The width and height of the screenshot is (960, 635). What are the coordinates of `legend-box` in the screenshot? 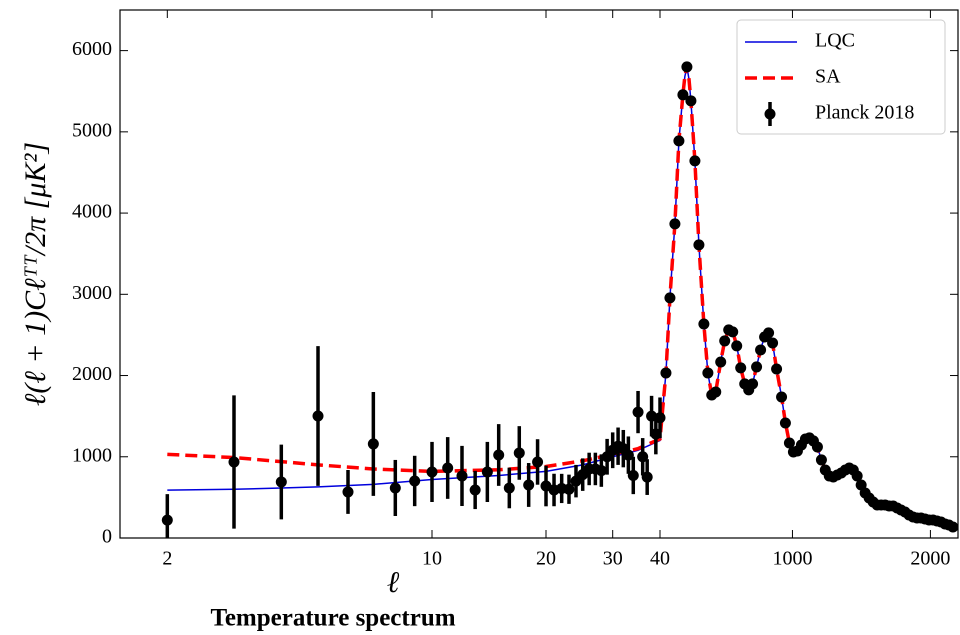 It's located at (841, 77).